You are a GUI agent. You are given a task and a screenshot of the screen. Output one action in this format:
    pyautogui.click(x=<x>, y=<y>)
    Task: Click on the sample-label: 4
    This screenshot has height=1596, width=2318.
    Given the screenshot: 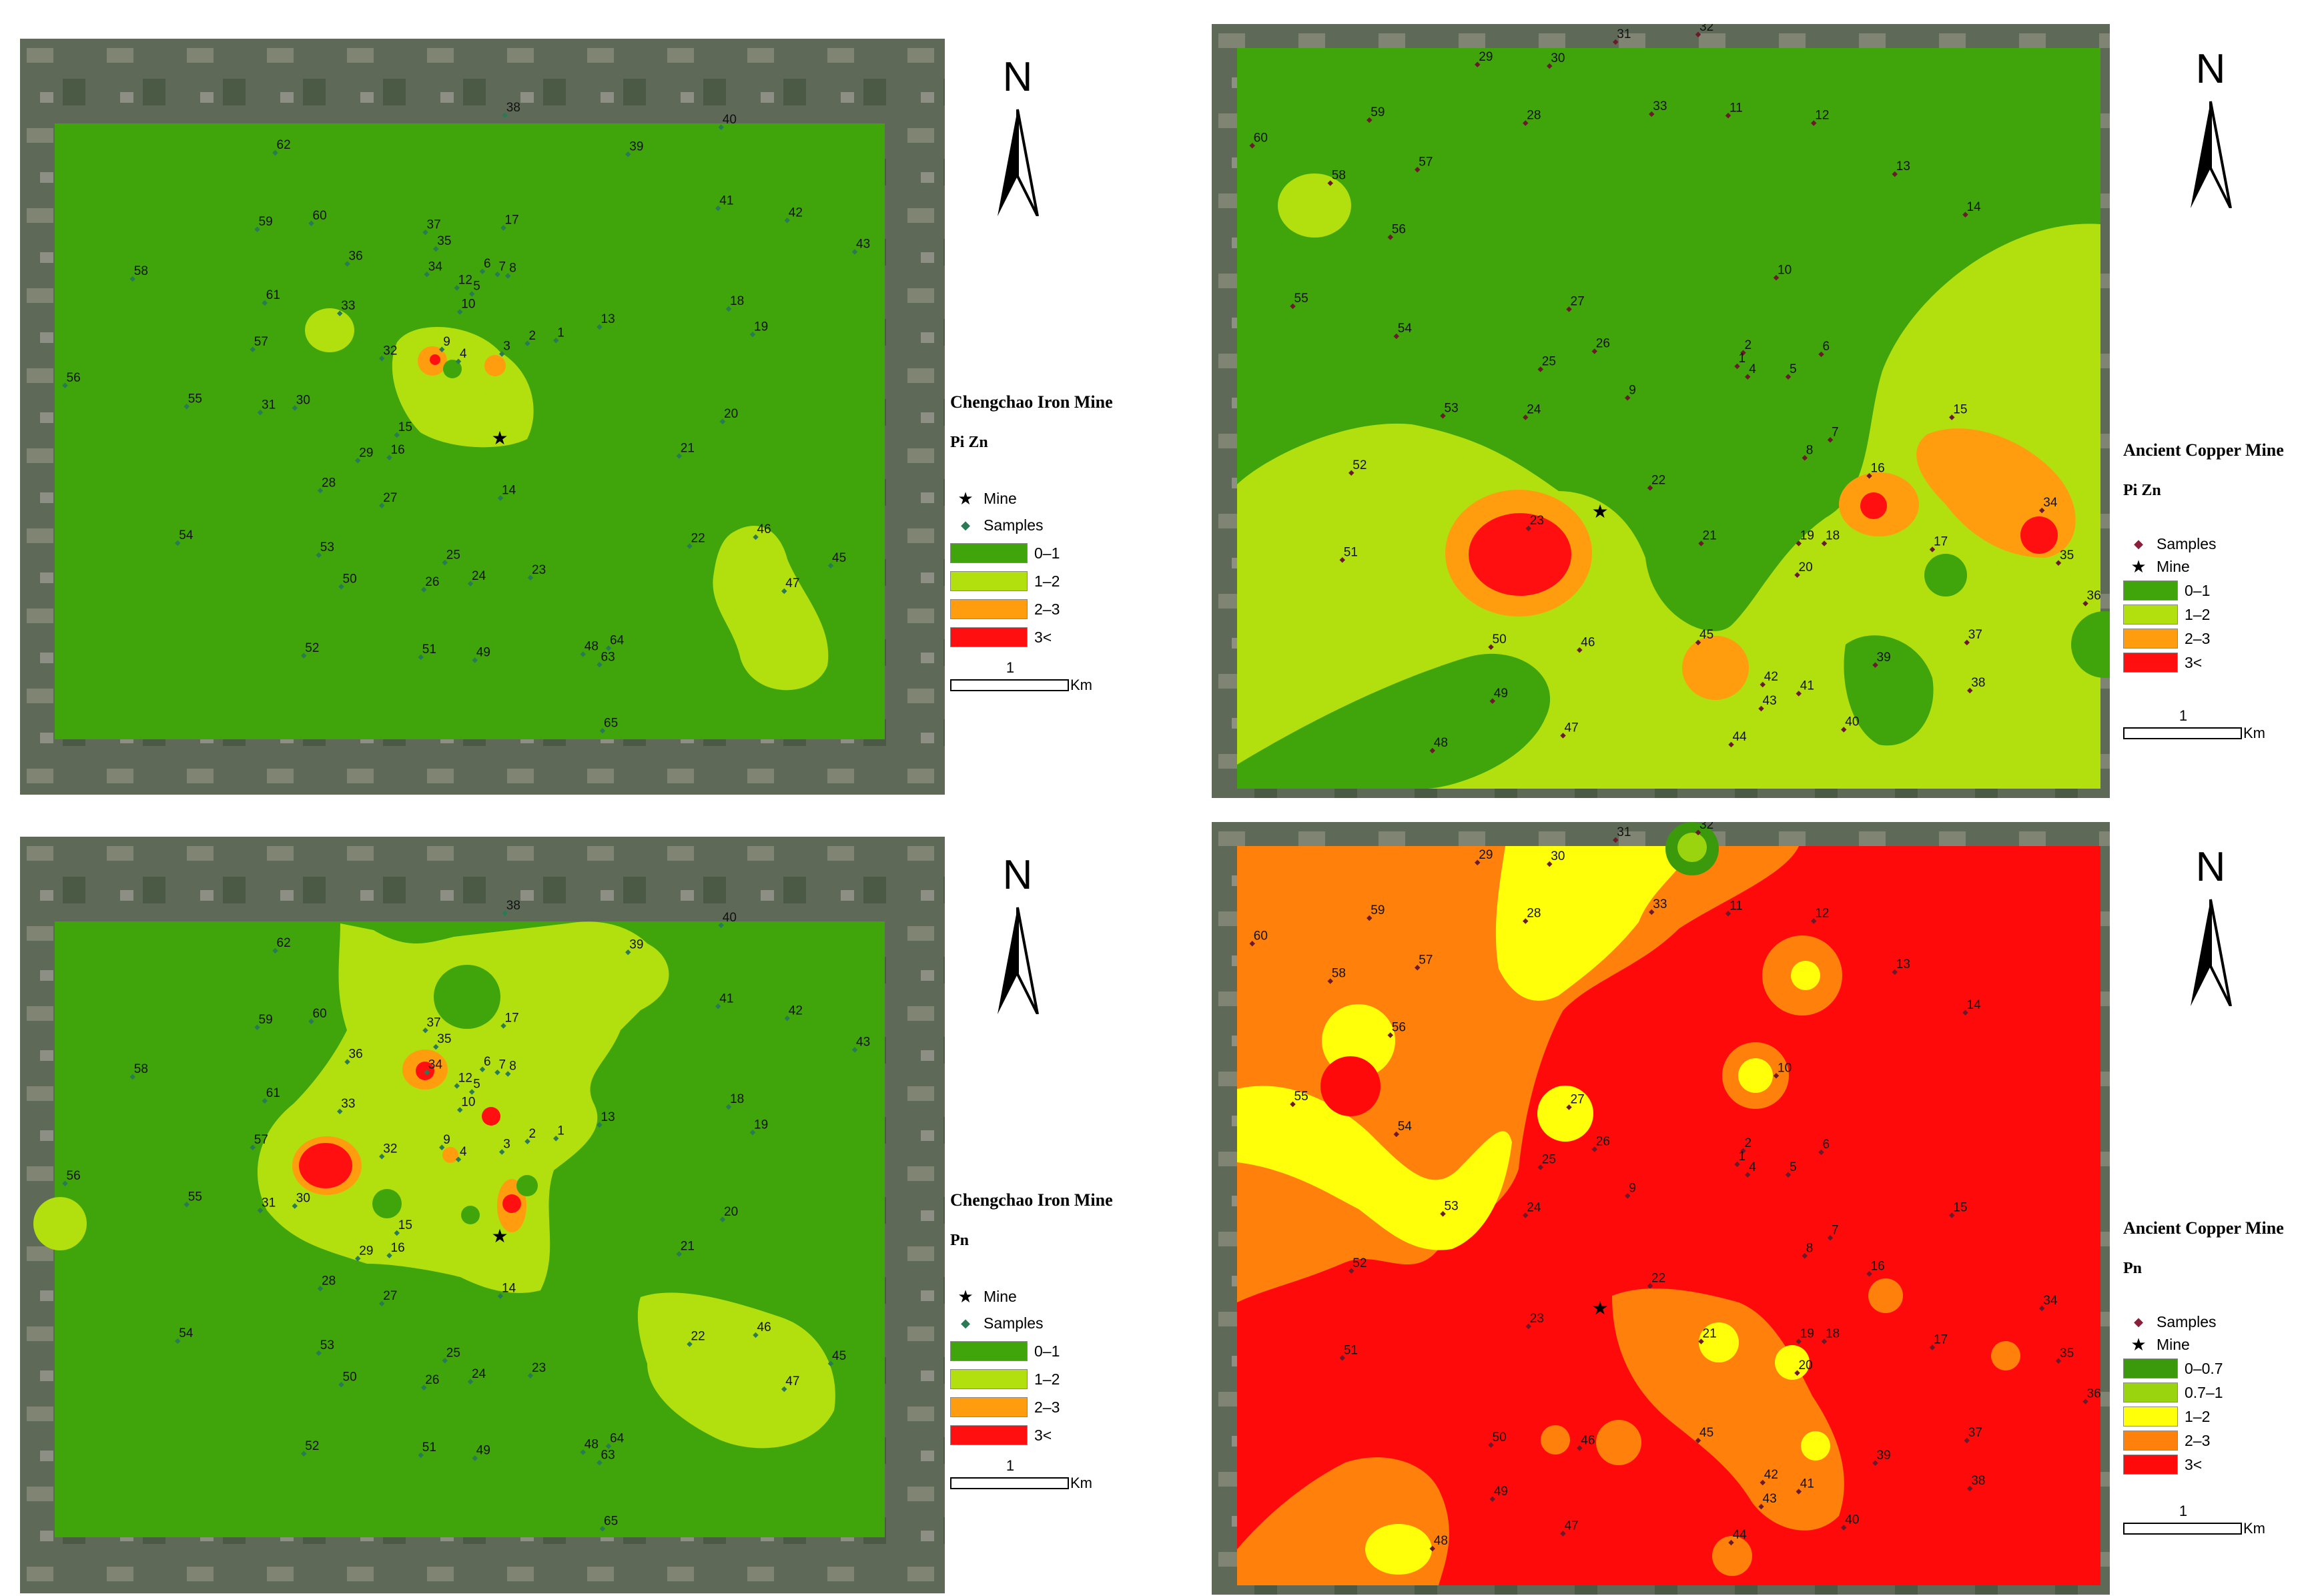 What is the action you would take?
    pyautogui.click(x=1753, y=1167)
    